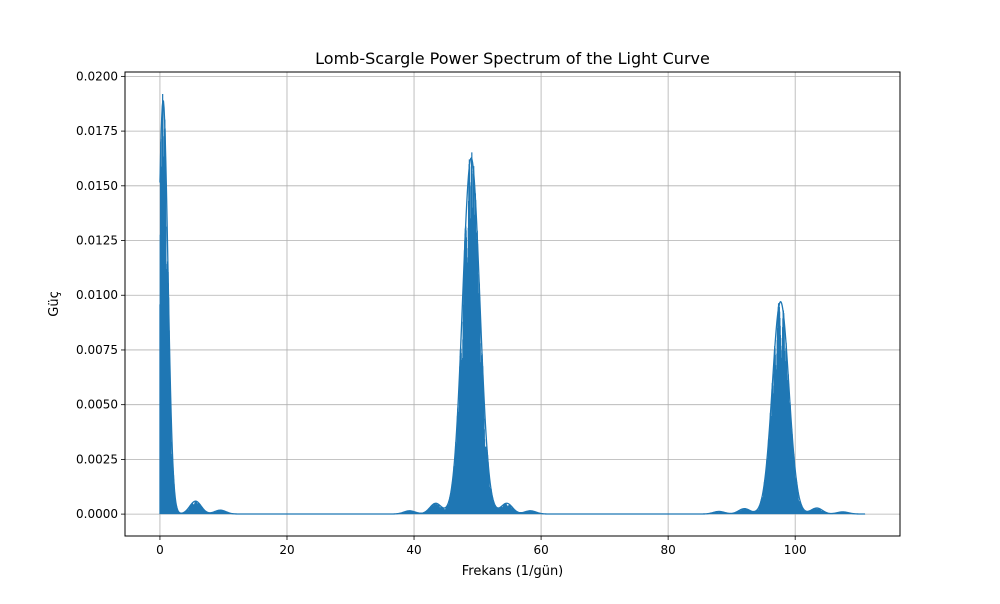 Image resolution: width=1000 pixels, height=604 pixels. What do you see at coordinates (286, 550) in the screenshot?
I see `x-tick-label: 20` at bounding box center [286, 550].